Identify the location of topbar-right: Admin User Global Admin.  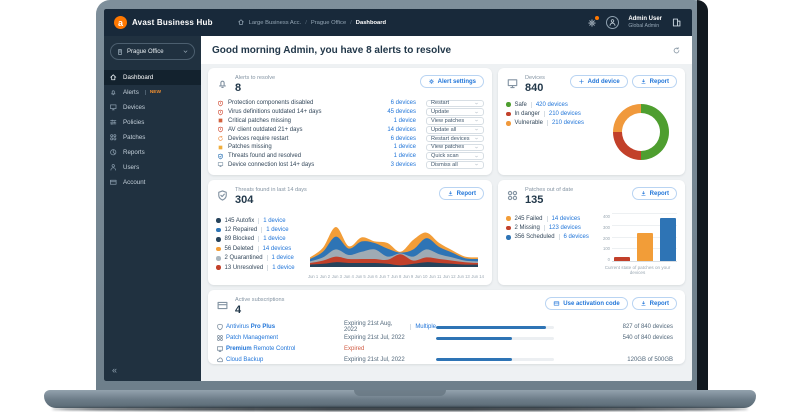
(634, 22).